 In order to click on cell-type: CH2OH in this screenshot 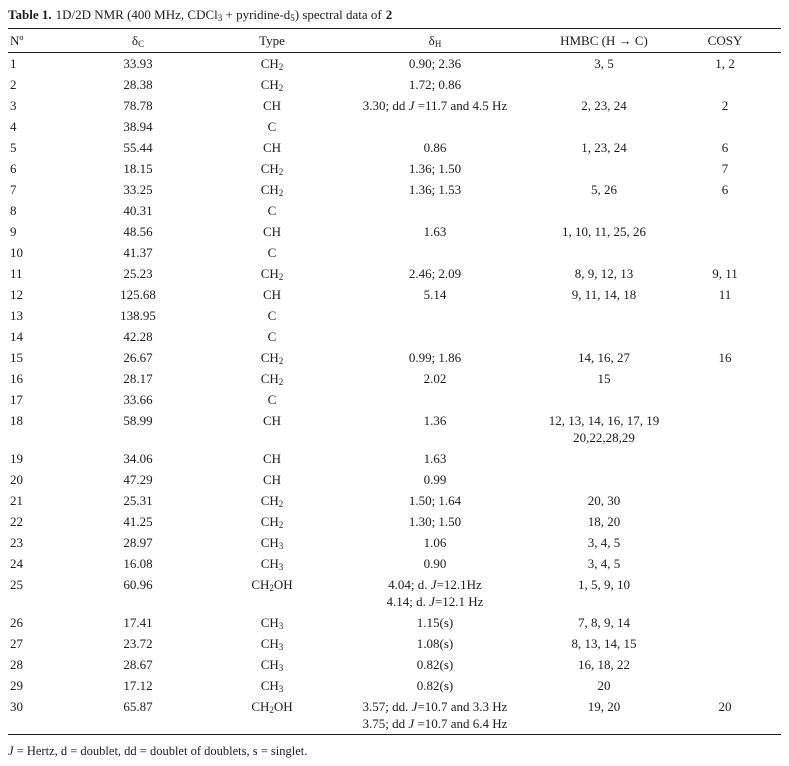, I will do `click(272, 585)`.